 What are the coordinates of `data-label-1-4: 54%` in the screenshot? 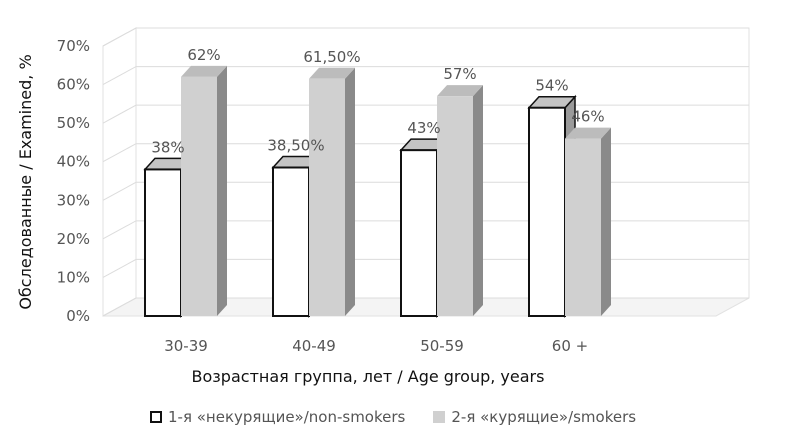 It's located at (551, 86).